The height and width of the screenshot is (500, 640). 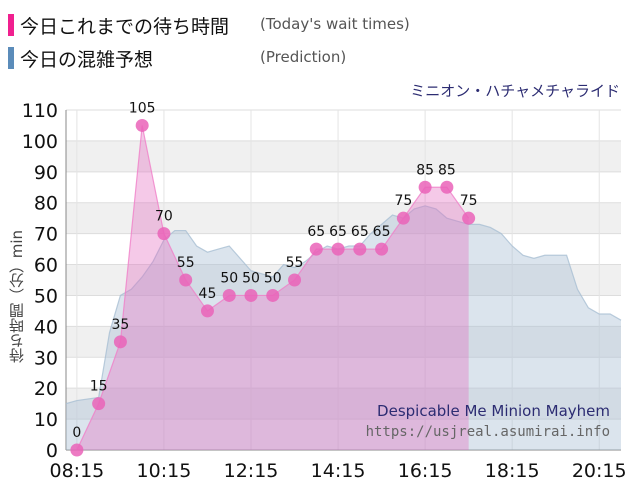 I want to click on data-label: 35, so click(x=120, y=325).